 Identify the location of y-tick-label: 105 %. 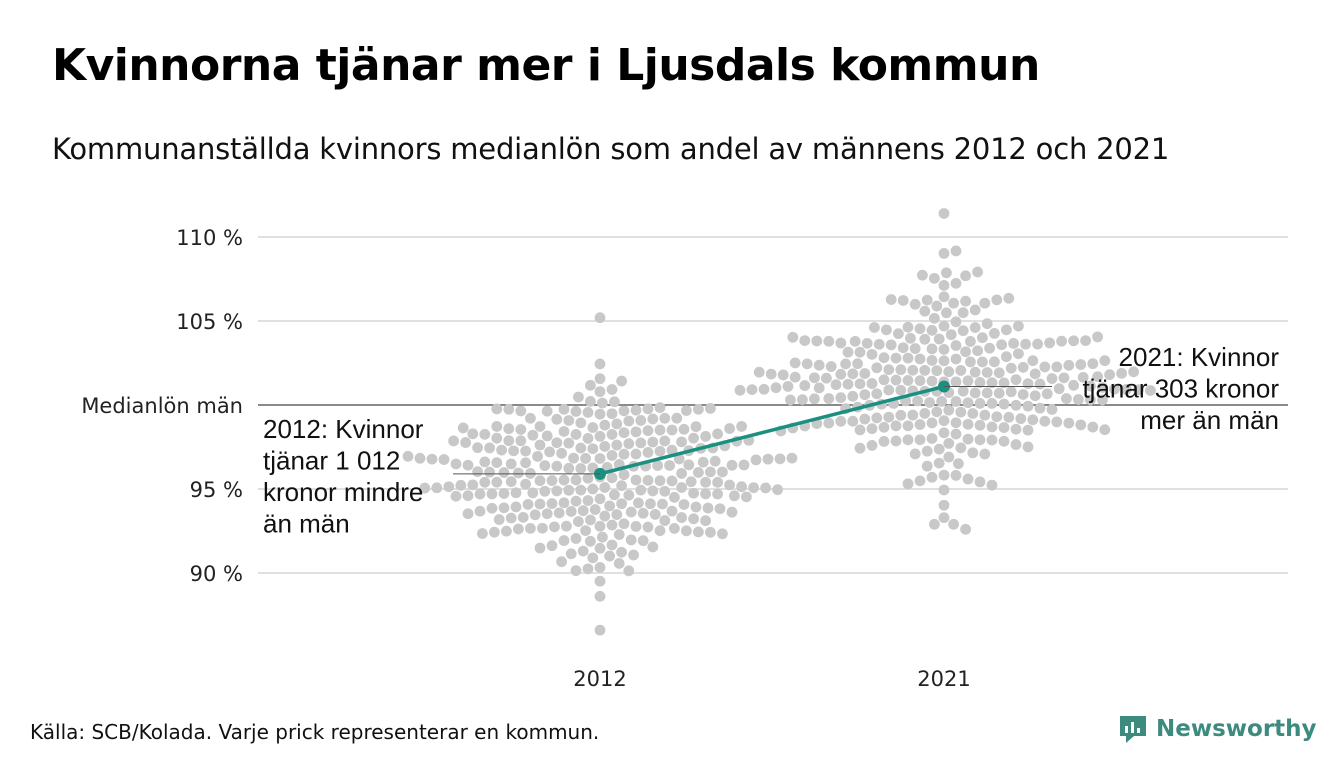
(209, 322).